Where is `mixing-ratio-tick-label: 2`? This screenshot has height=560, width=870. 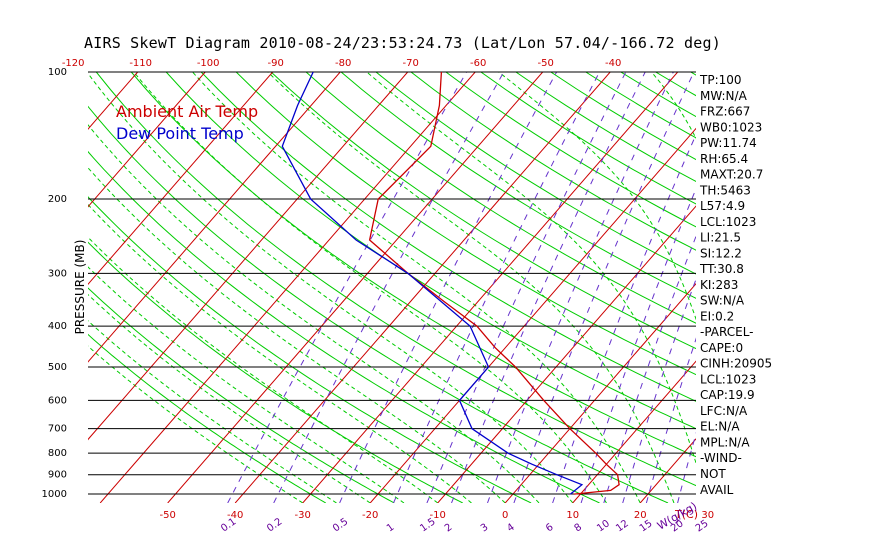
mixing-ratio-tick-label: 2 is located at coordinates (449, 528).